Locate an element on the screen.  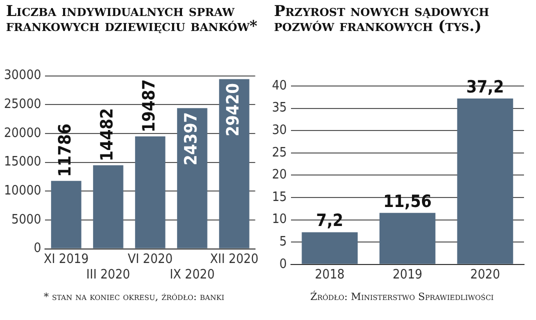
data-label: 11786 is located at coordinates (66, 150).